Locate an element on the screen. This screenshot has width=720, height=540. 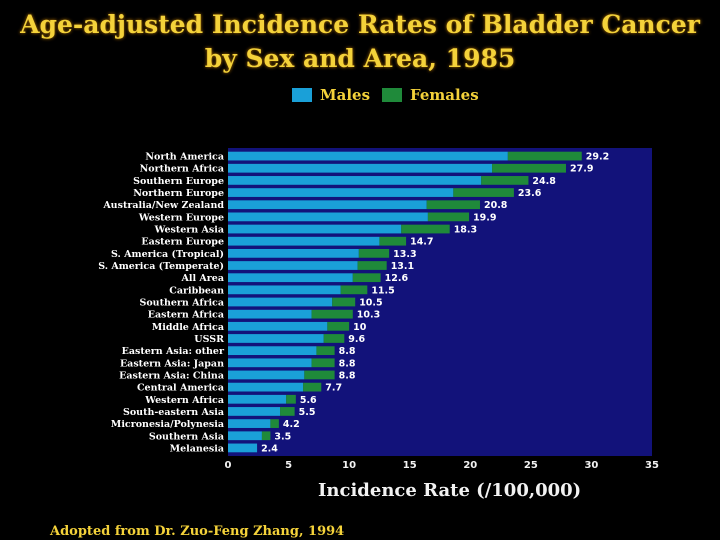
data-label: 10.5 is located at coordinates (370, 303).